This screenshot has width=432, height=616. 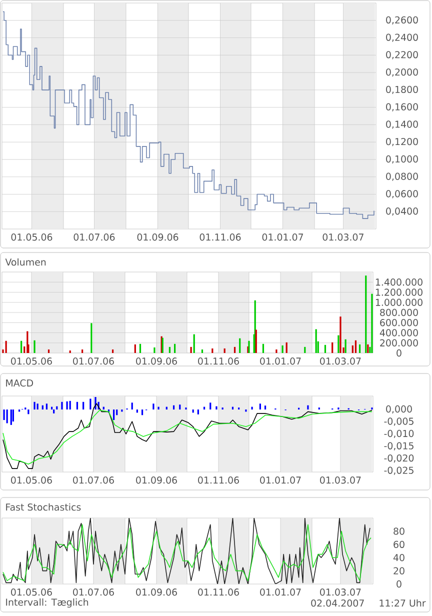 I want to click on y-tick-label: 1.400.000, so click(x=399, y=282).